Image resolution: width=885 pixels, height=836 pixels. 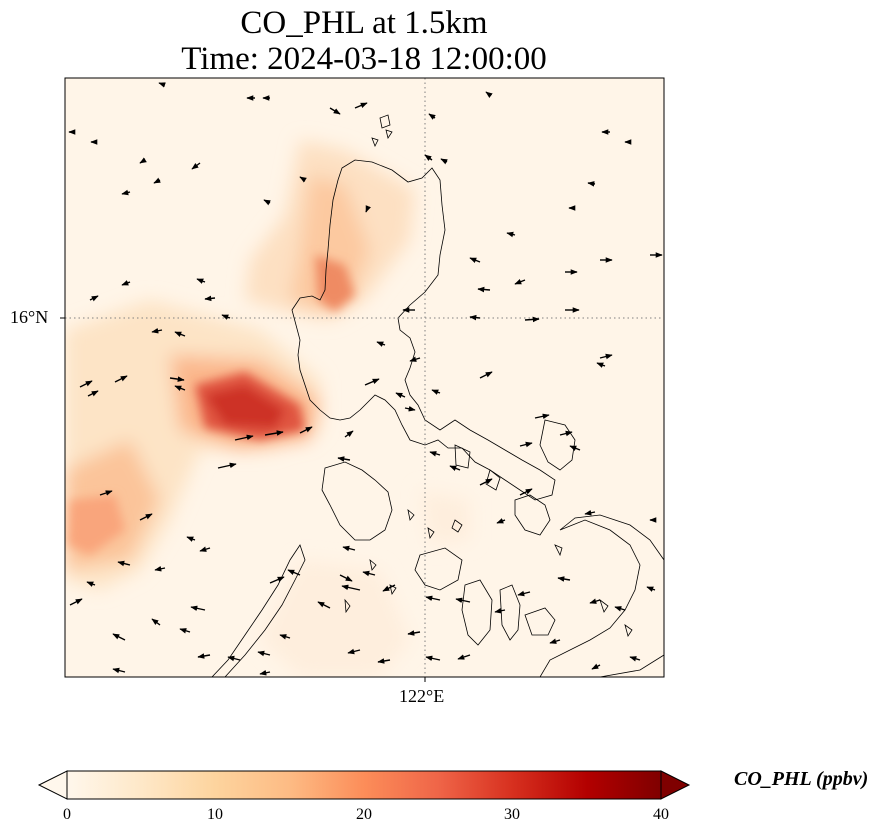 What do you see at coordinates (364, 59) in the screenshot?
I see `plot-title-line2: Time: 2024-03-18 12:00:00` at bounding box center [364, 59].